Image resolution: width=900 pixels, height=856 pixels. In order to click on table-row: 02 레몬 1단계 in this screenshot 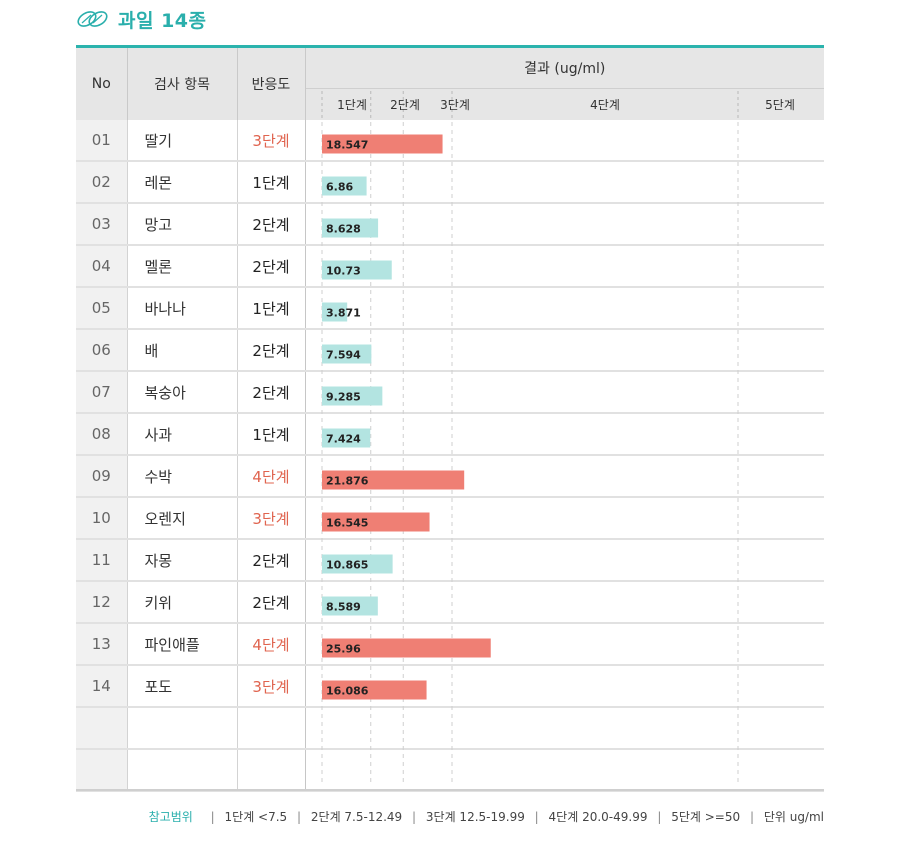, I will do `click(450, 182)`.